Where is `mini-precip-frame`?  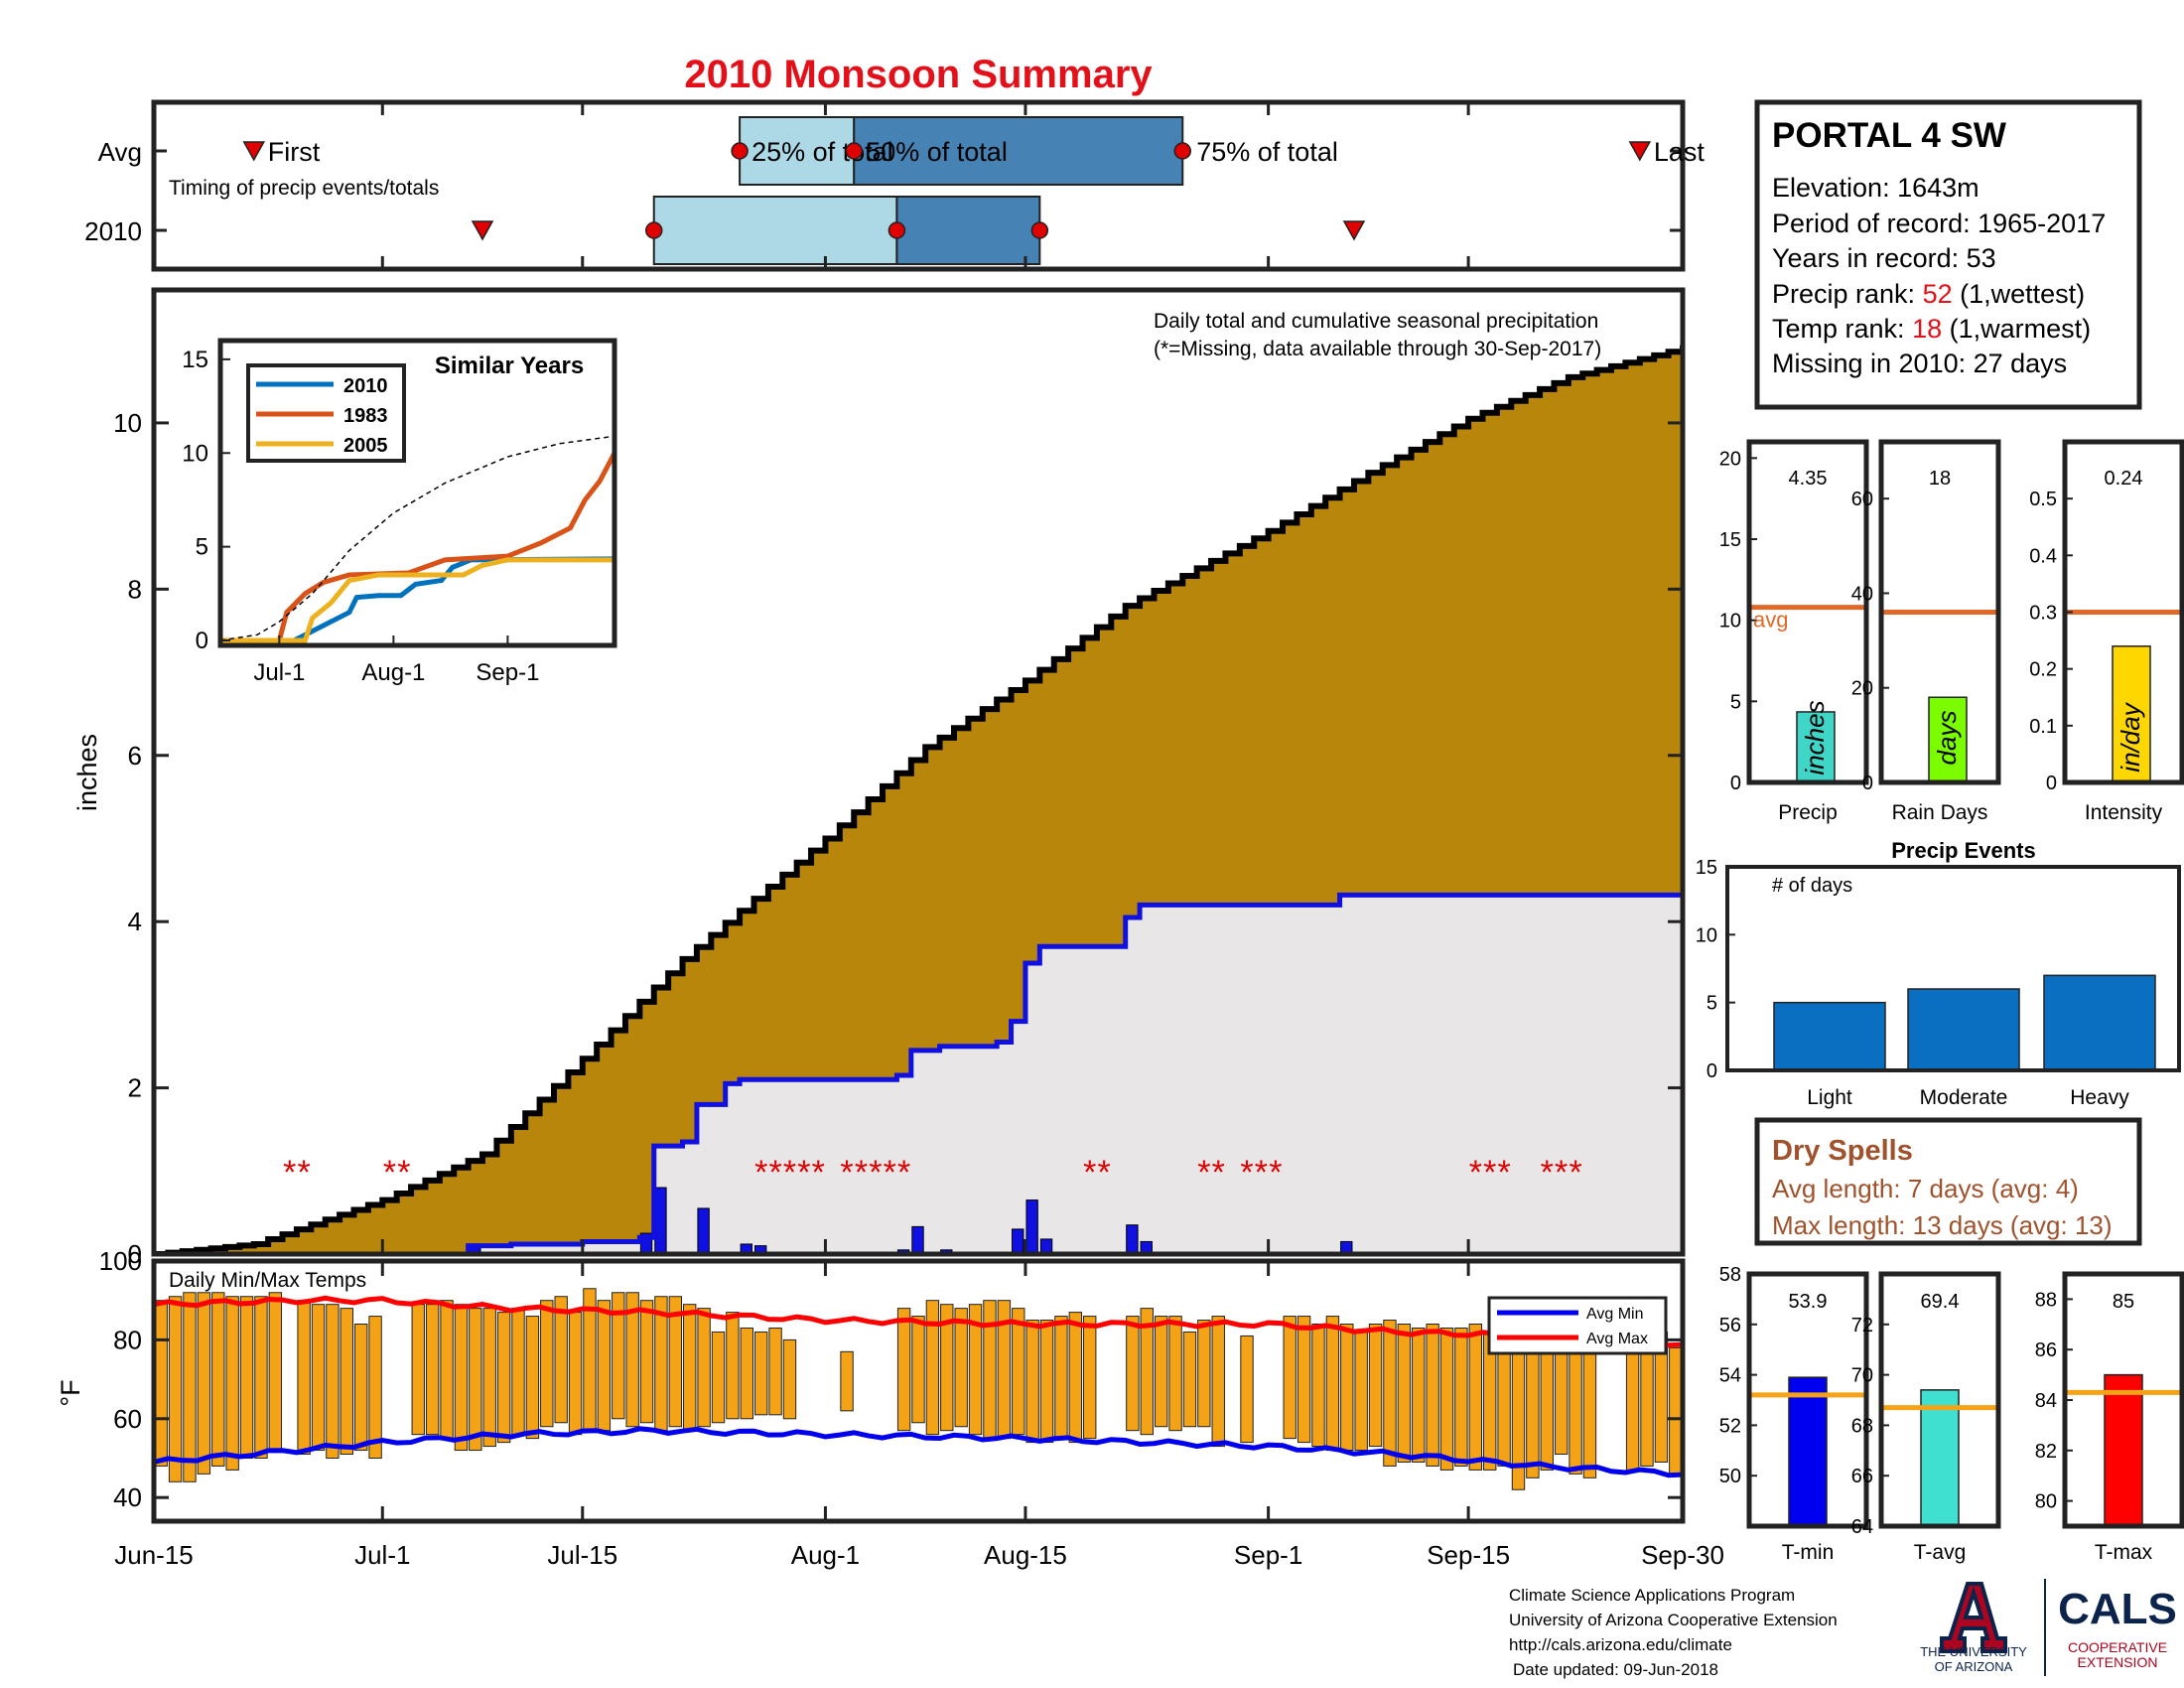 mini-precip-frame is located at coordinates (1939, 612).